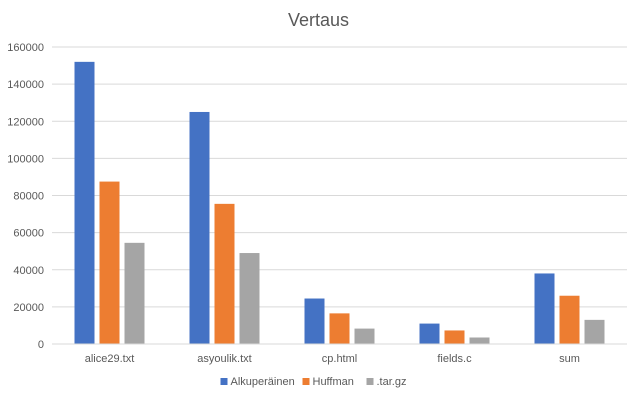 This screenshot has width=637, height=410. I want to click on y-tick-label: 20000, so click(28, 308).